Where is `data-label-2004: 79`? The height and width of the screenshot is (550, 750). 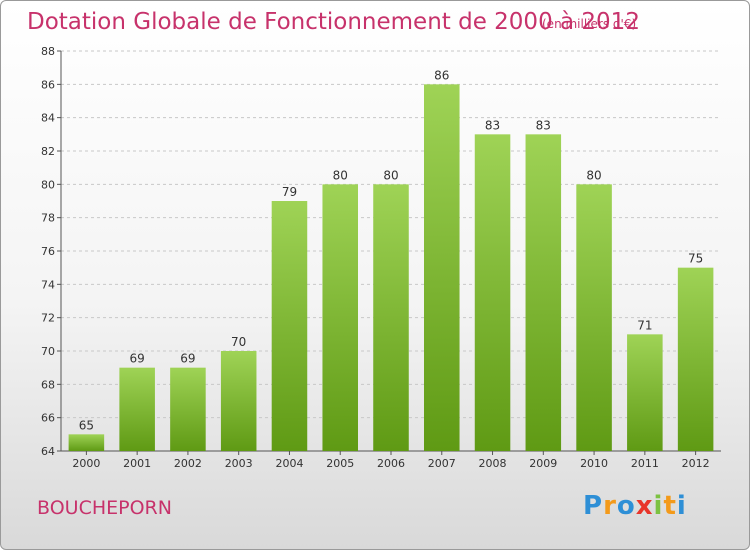
data-label-2004: 79 is located at coordinates (289, 192).